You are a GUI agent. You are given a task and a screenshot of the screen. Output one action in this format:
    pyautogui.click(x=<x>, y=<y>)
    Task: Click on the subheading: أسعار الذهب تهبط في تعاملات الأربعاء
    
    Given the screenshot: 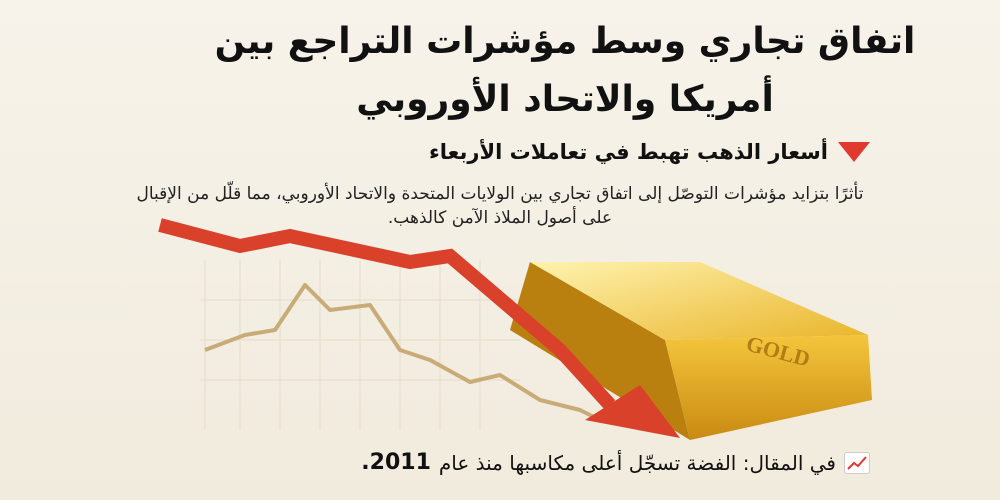 What is the action you would take?
    pyautogui.click(x=649, y=152)
    